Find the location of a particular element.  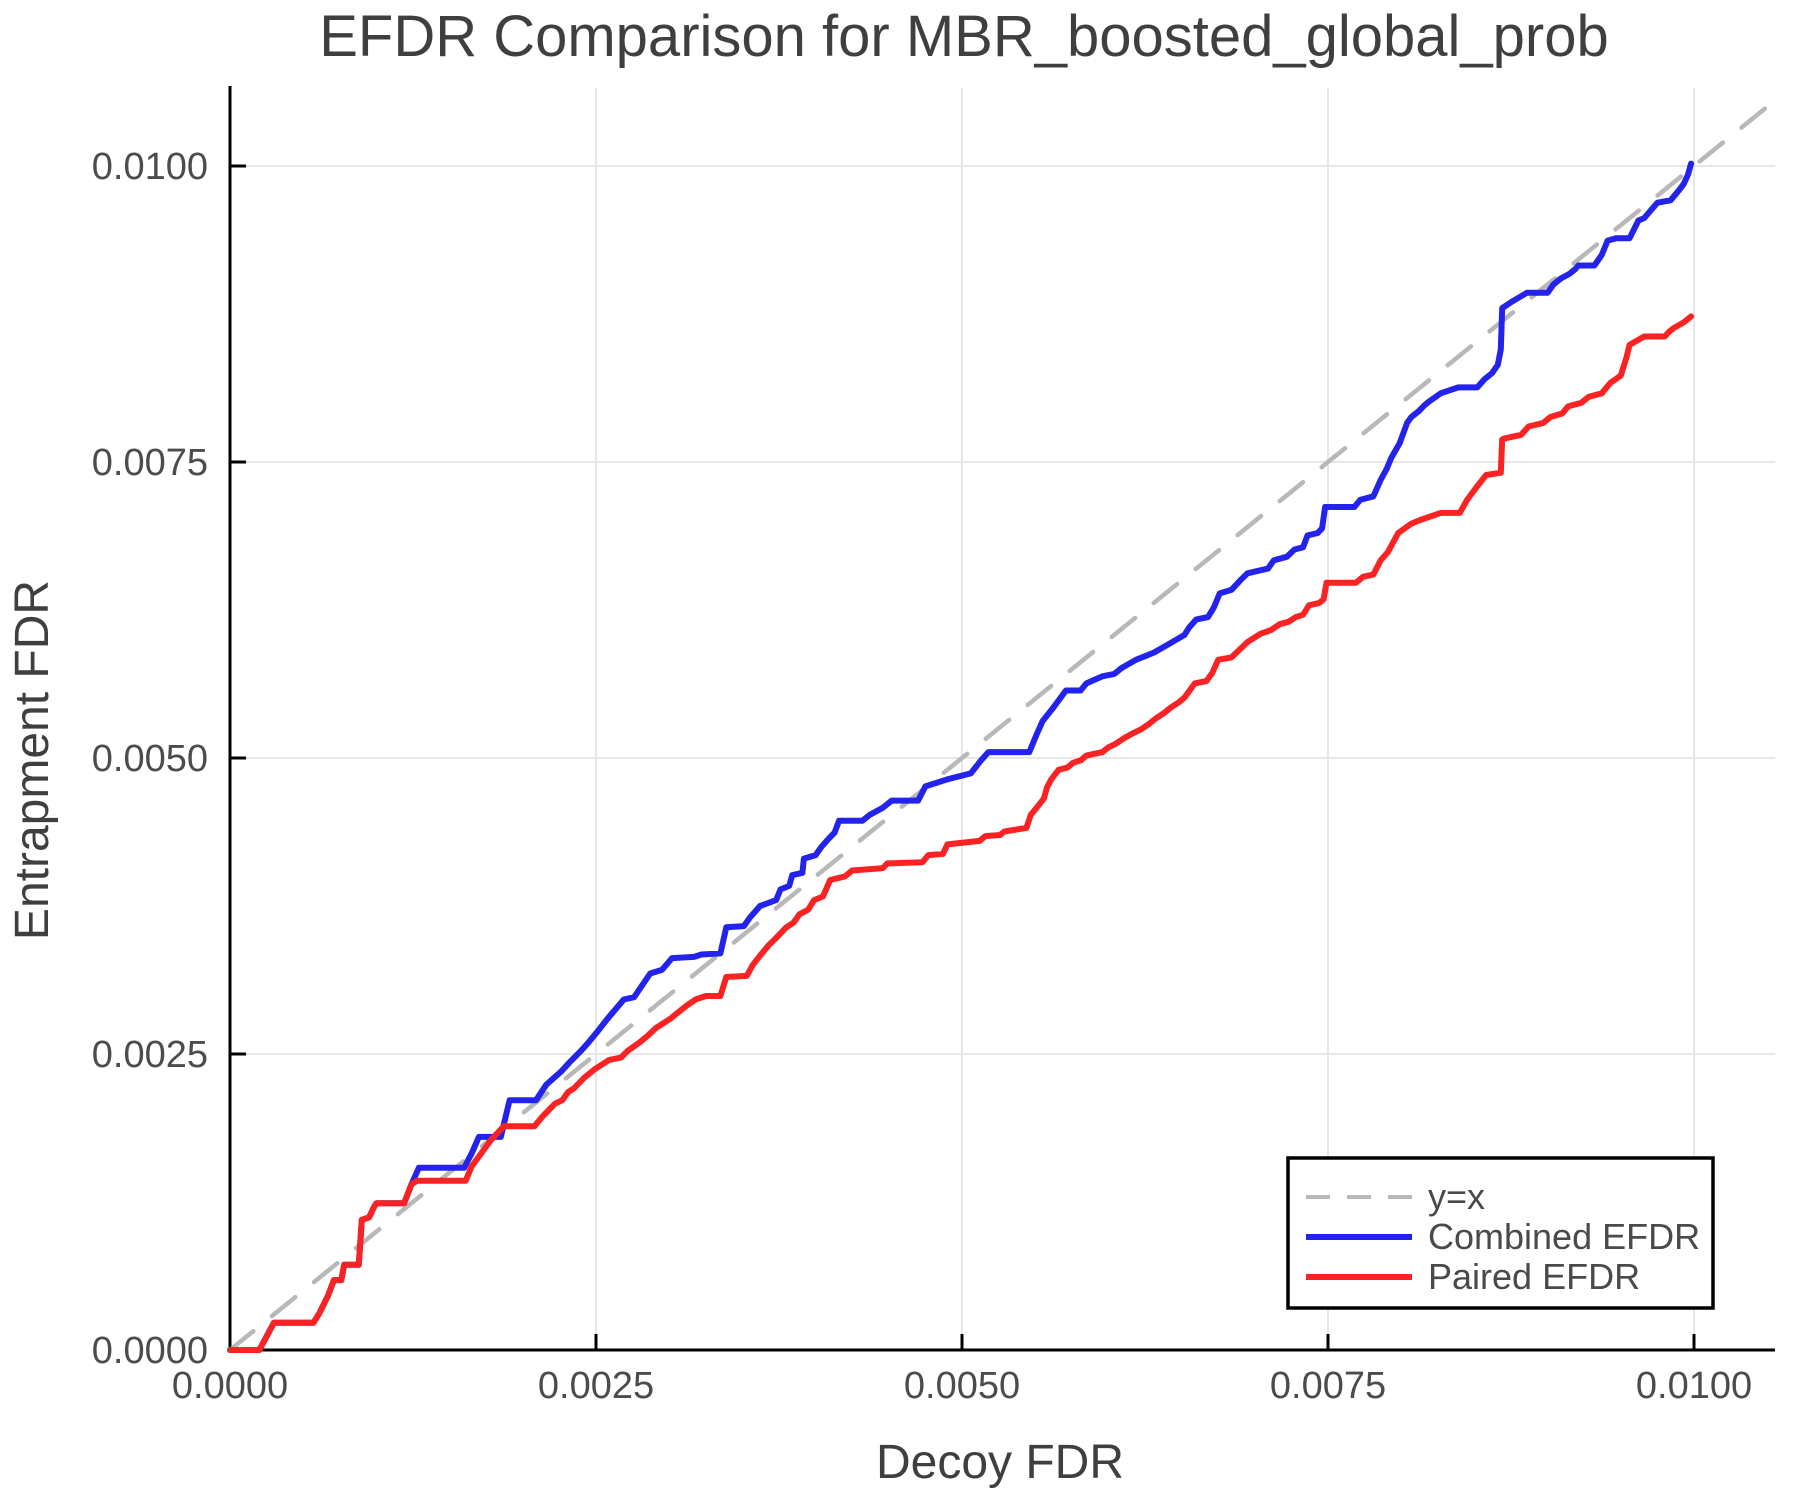

legend: y=x Combined EFDR Paired EFDR is located at coordinates (1500, 1233).